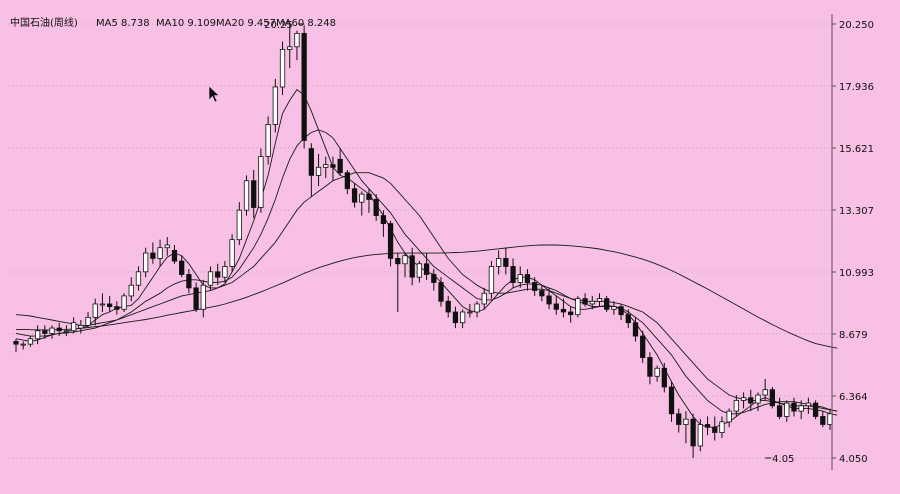  What do you see at coordinates (278, 25) in the screenshot?
I see `high-annotation: 20.25` at bounding box center [278, 25].